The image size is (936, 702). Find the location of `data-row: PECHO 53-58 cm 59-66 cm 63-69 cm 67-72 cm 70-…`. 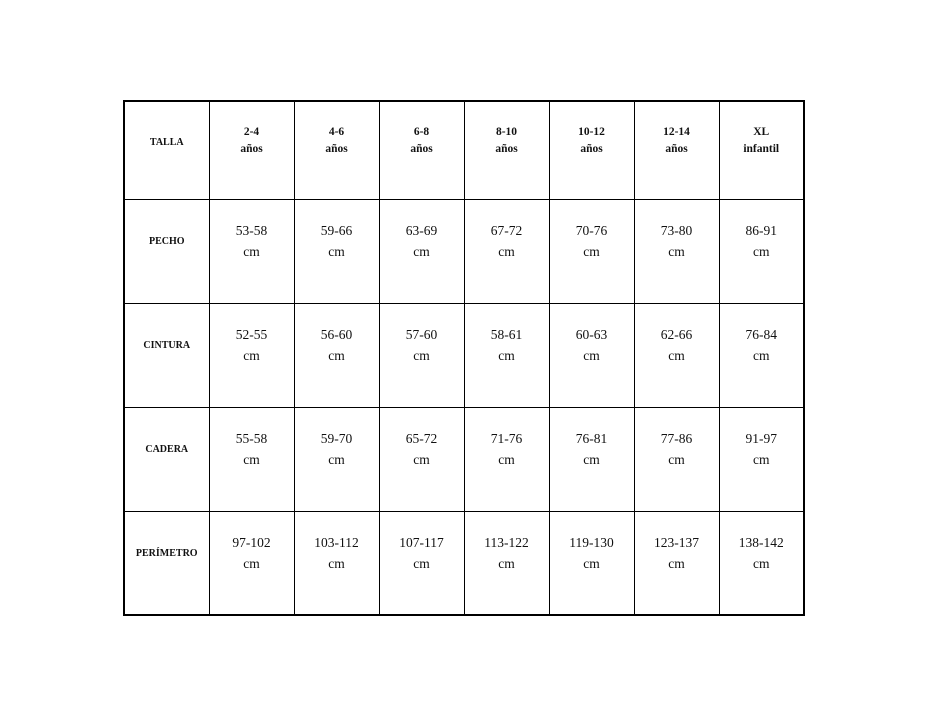

data-row: PECHO 53-58 cm 59-66 cm 63-69 cm 67-72 cm 70-… is located at coordinates (464, 251).